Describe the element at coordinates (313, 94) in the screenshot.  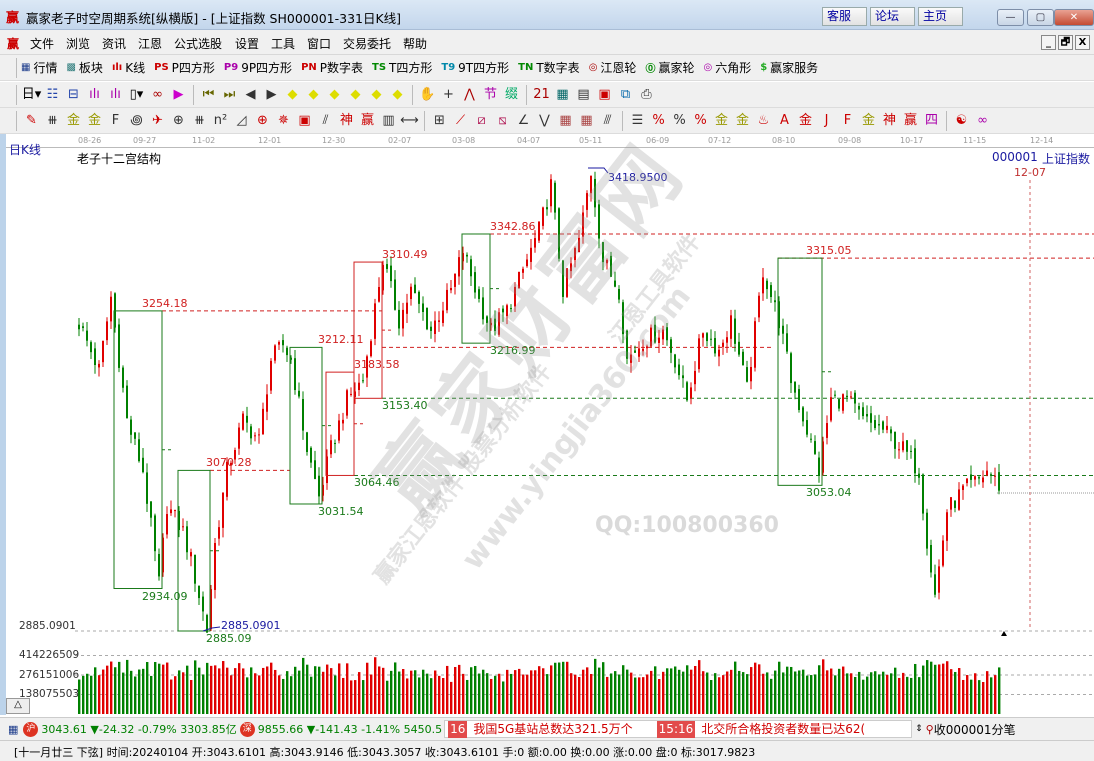
I see `diamond-right-icon: ◆` at that location.